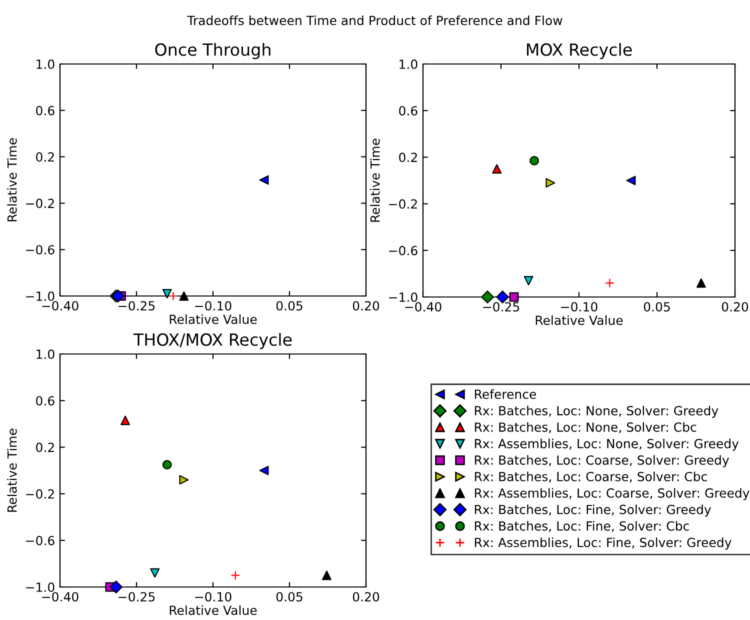 This screenshot has height=620, width=750. Describe the element at coordinates (212, 341) in the screenshot. I see `chart-title: THOX/MOX Recycle` at that location.